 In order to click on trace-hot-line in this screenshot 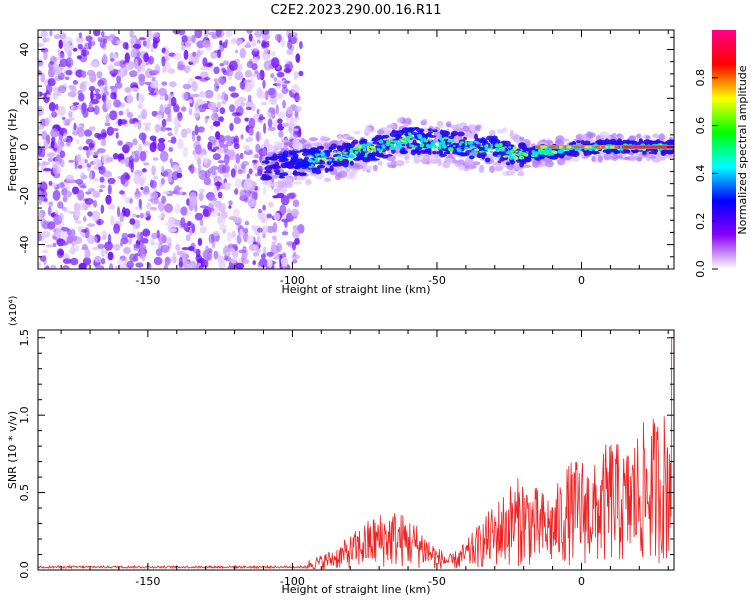, I will do `click(646, 147)`.